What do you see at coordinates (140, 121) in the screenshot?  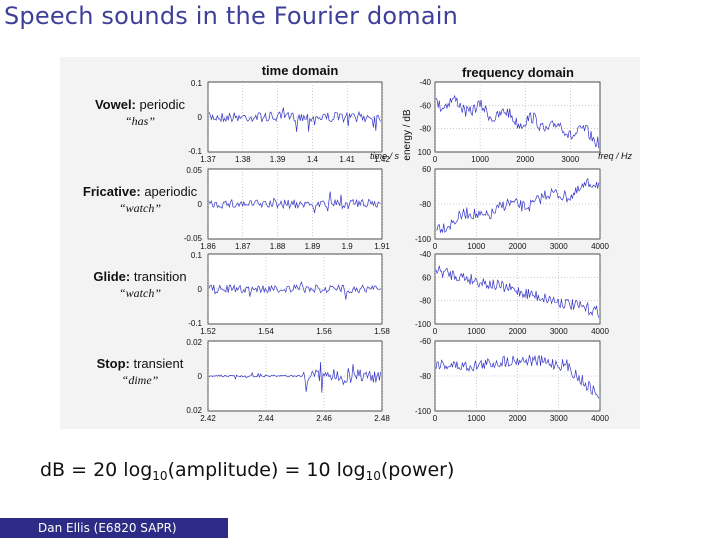 I see `row-example: “has”` at bounding box center [140, 121].